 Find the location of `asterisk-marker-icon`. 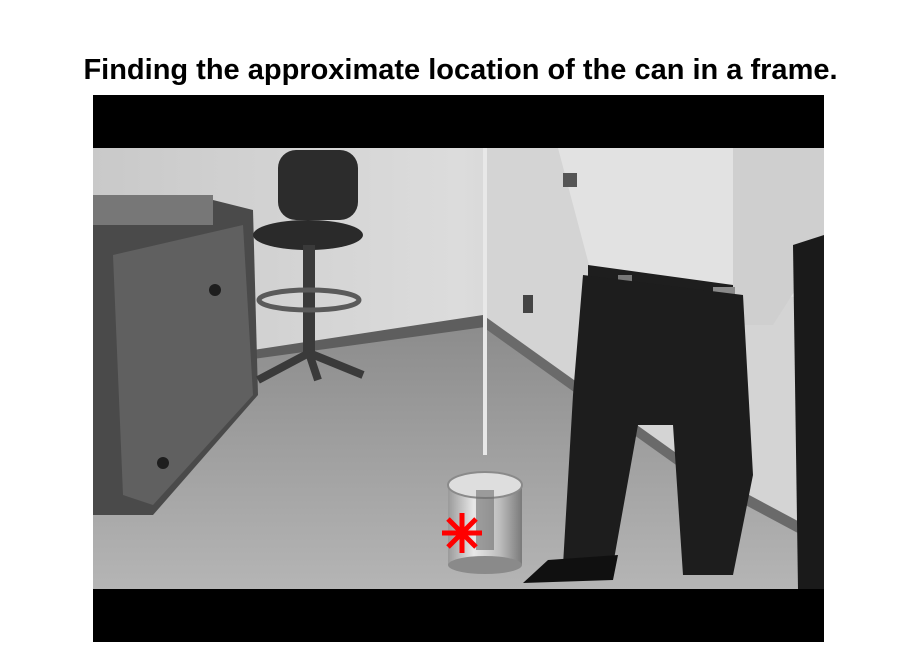

asterisk-marker-icon is located at coordinates (462, 533).